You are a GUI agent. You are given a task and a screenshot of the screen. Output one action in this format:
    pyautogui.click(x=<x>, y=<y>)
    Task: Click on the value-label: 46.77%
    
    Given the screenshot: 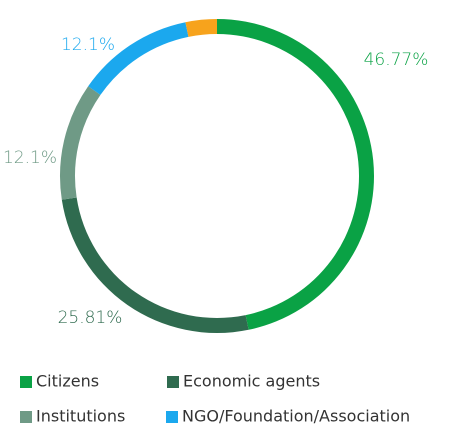 What is the action you would take?
    pyautogui.click(x=396, y=60)
    